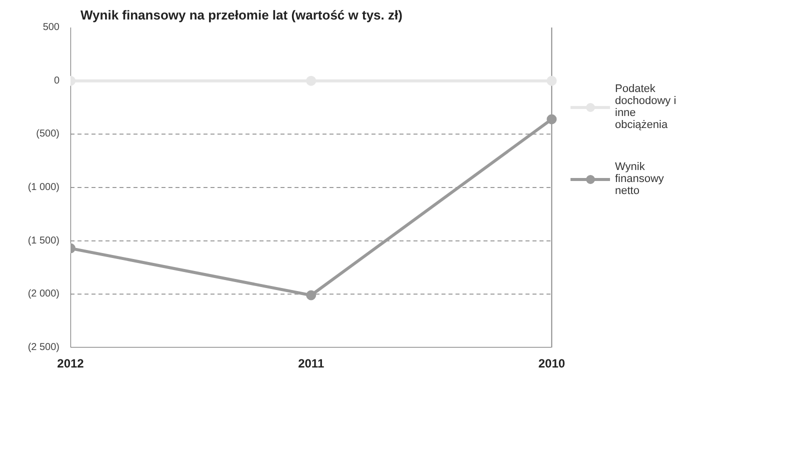 The height and width of the screenshot is (466, 804). What do you see at coordinates (44, 347) in the screenshot?
I see `y-tick-label: (2 500)` at bounding box center [44, 347].